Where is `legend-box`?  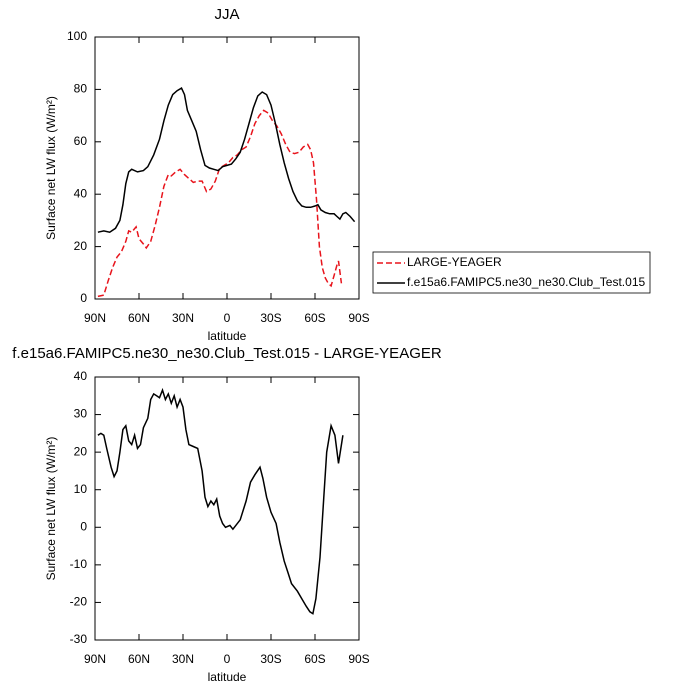 legend-box is located at coordinates (511, 272).